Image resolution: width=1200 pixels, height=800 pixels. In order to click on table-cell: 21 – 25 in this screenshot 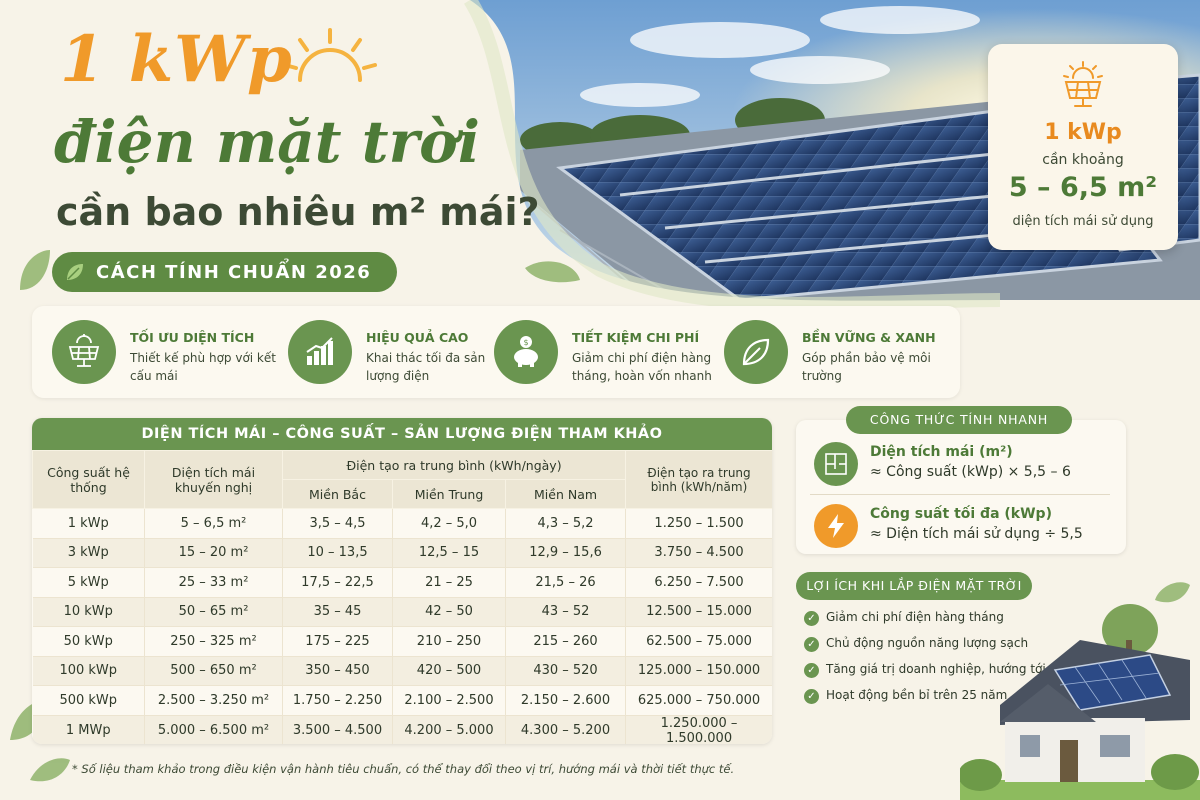, I will do `click(449, 582)`.